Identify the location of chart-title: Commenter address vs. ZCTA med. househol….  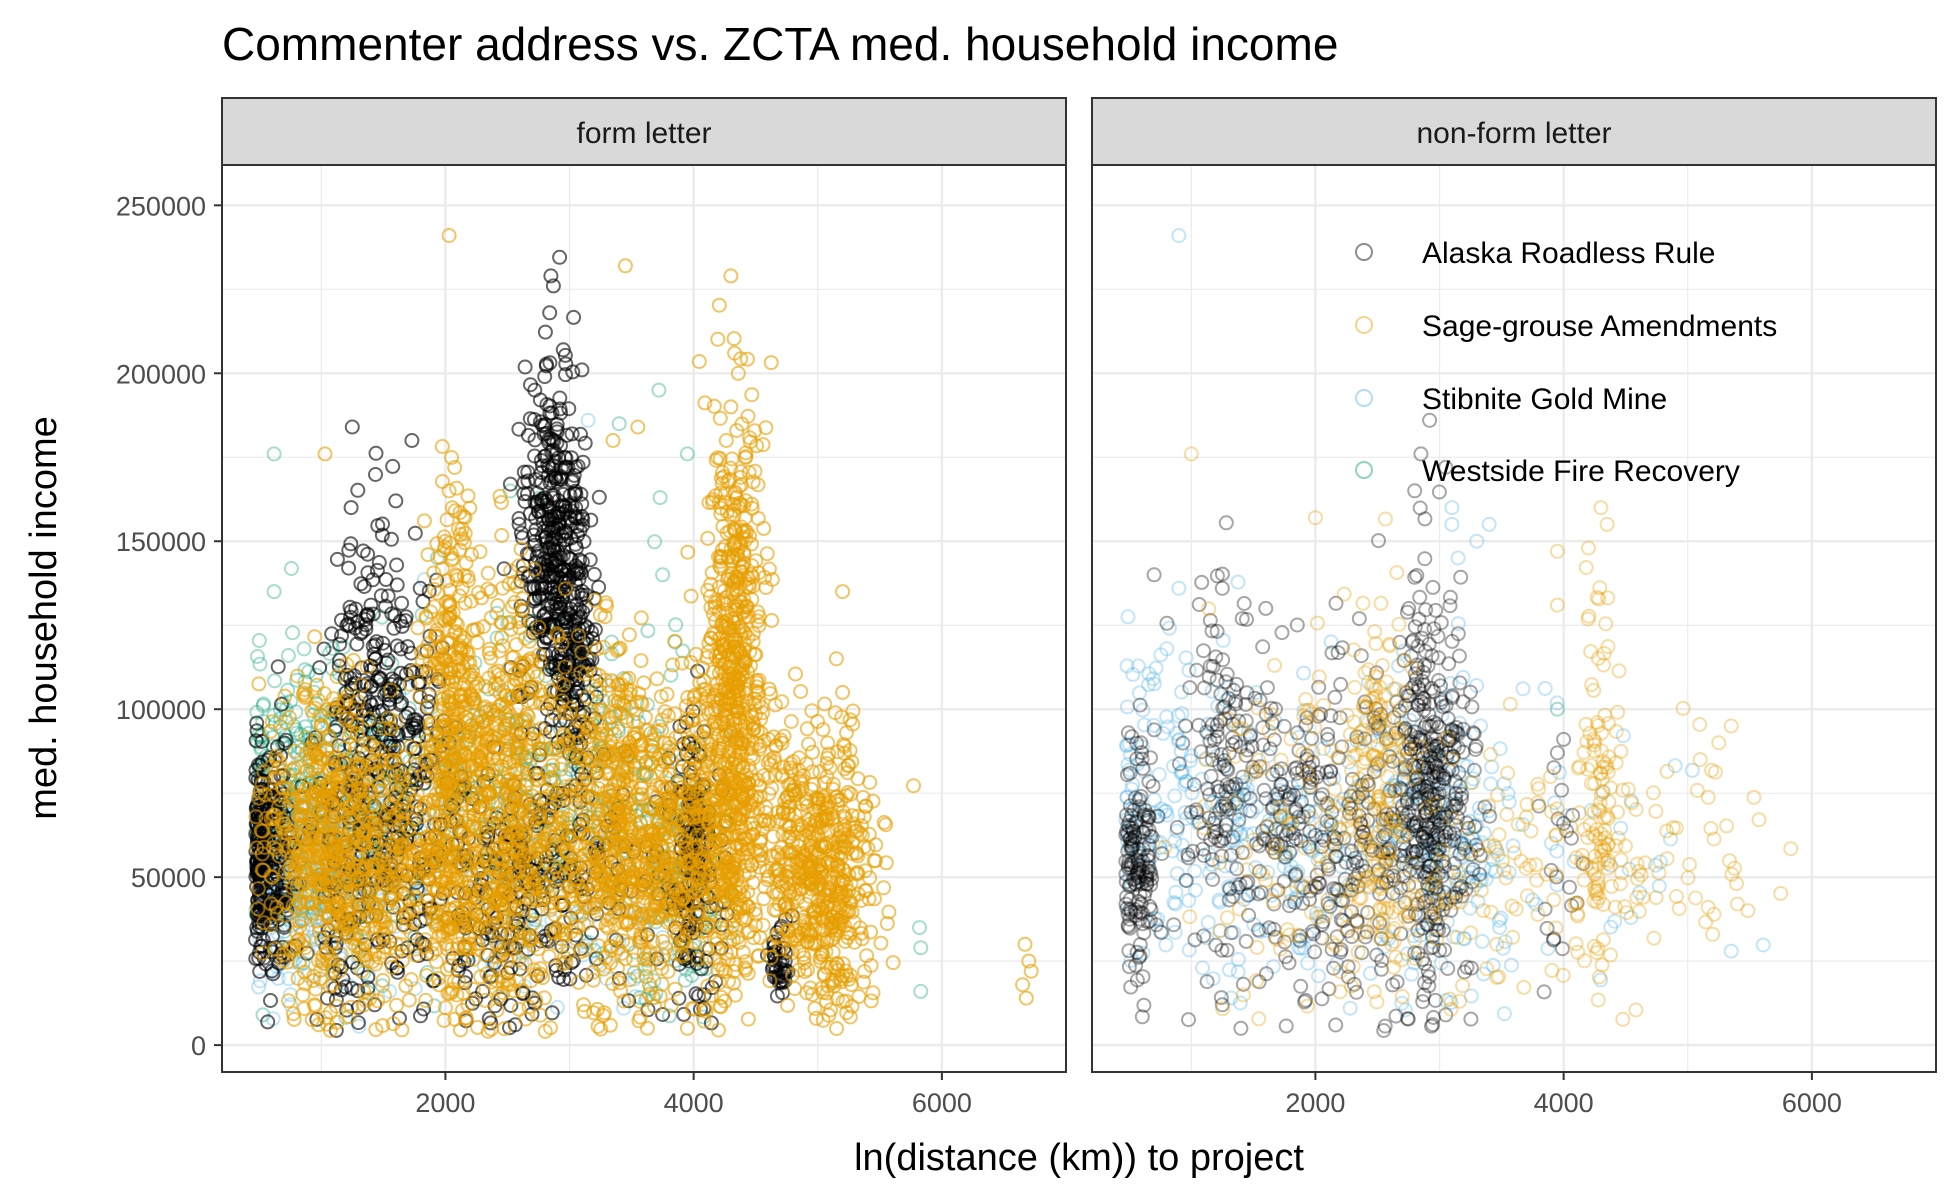
(780, 44).